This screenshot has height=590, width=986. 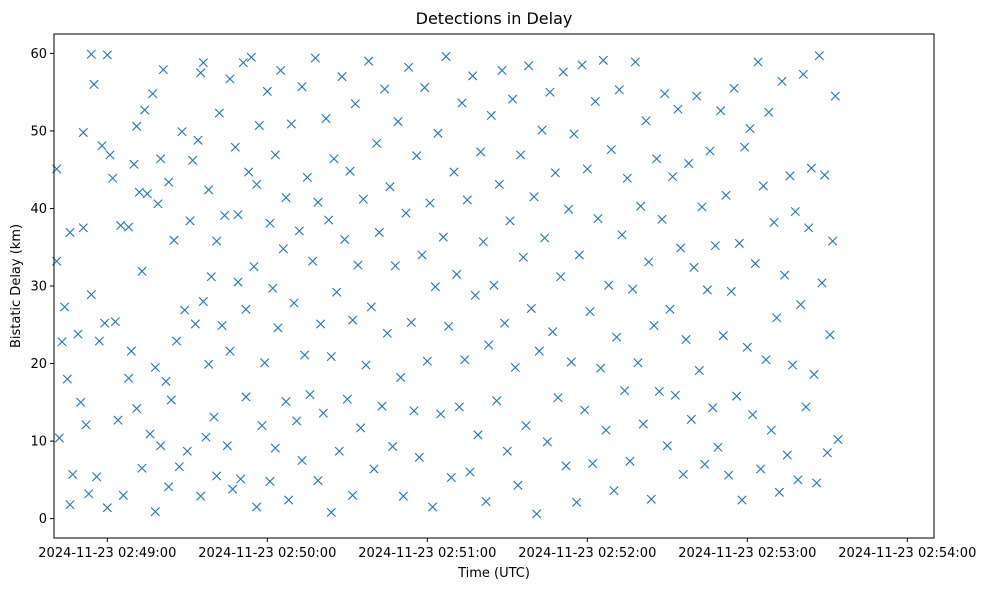 I want to click on y-tick-label: 50, so click(x=38, y=131).